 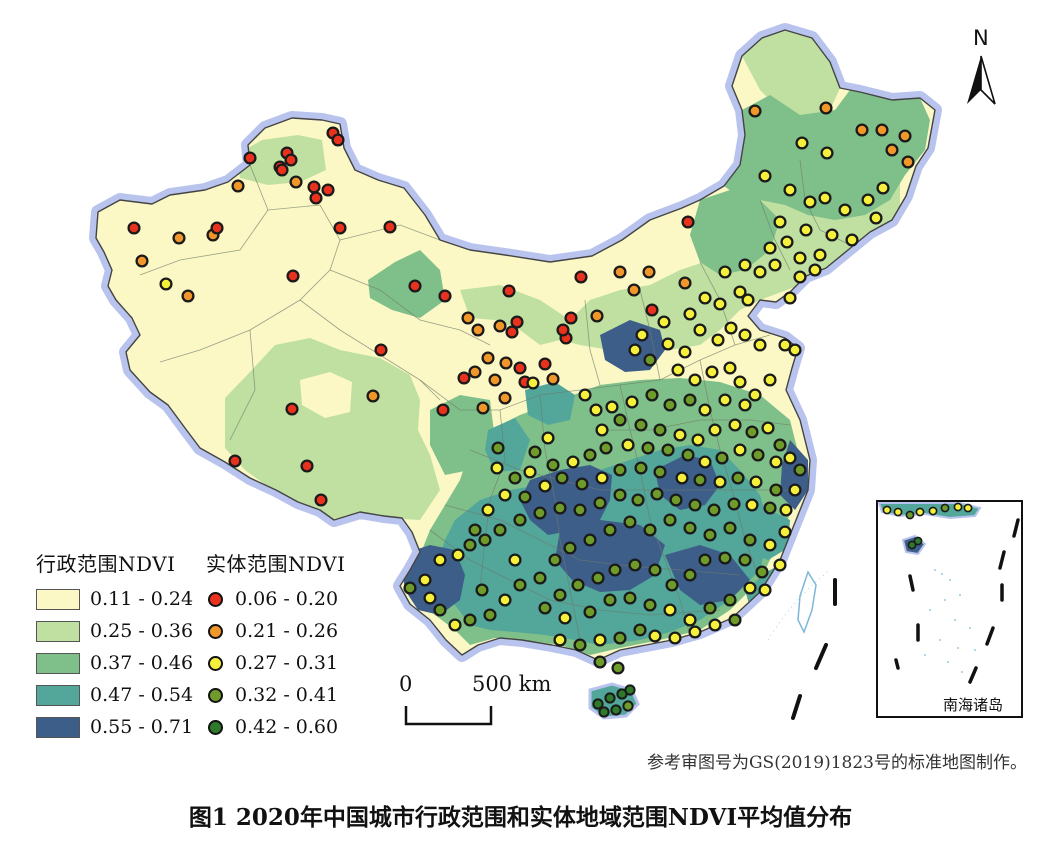 I want to click on entity-legend-row: 0.42 - 0.60, so click(x=276, y=727).